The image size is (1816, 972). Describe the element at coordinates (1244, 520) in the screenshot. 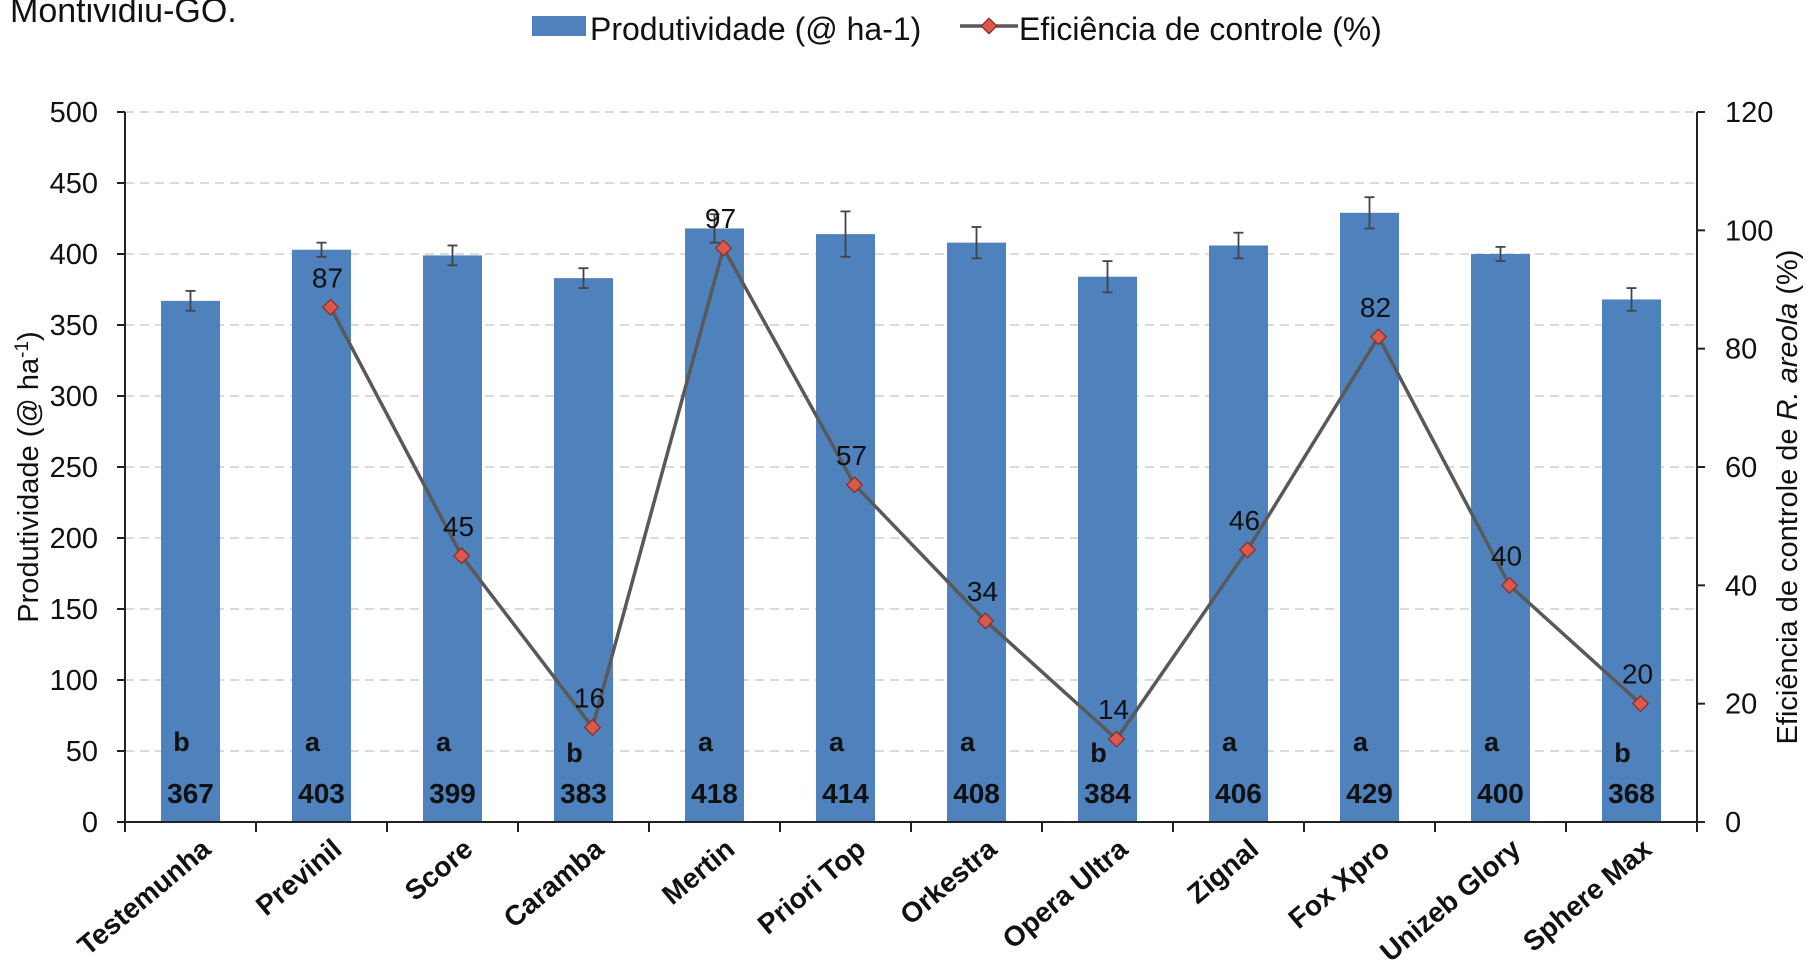

I see `efficiency-value-label: 46` at that location.